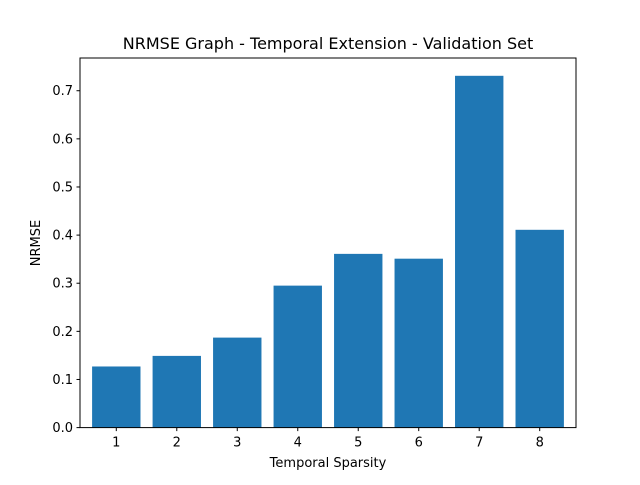 This screenshot has width=640, height=485. What do you see at coordinates (328, 439) in the screenshot?
I see `x-axis-ticks: 1 2 3 4 5 6 7 8` at bounding box center [328, 439].